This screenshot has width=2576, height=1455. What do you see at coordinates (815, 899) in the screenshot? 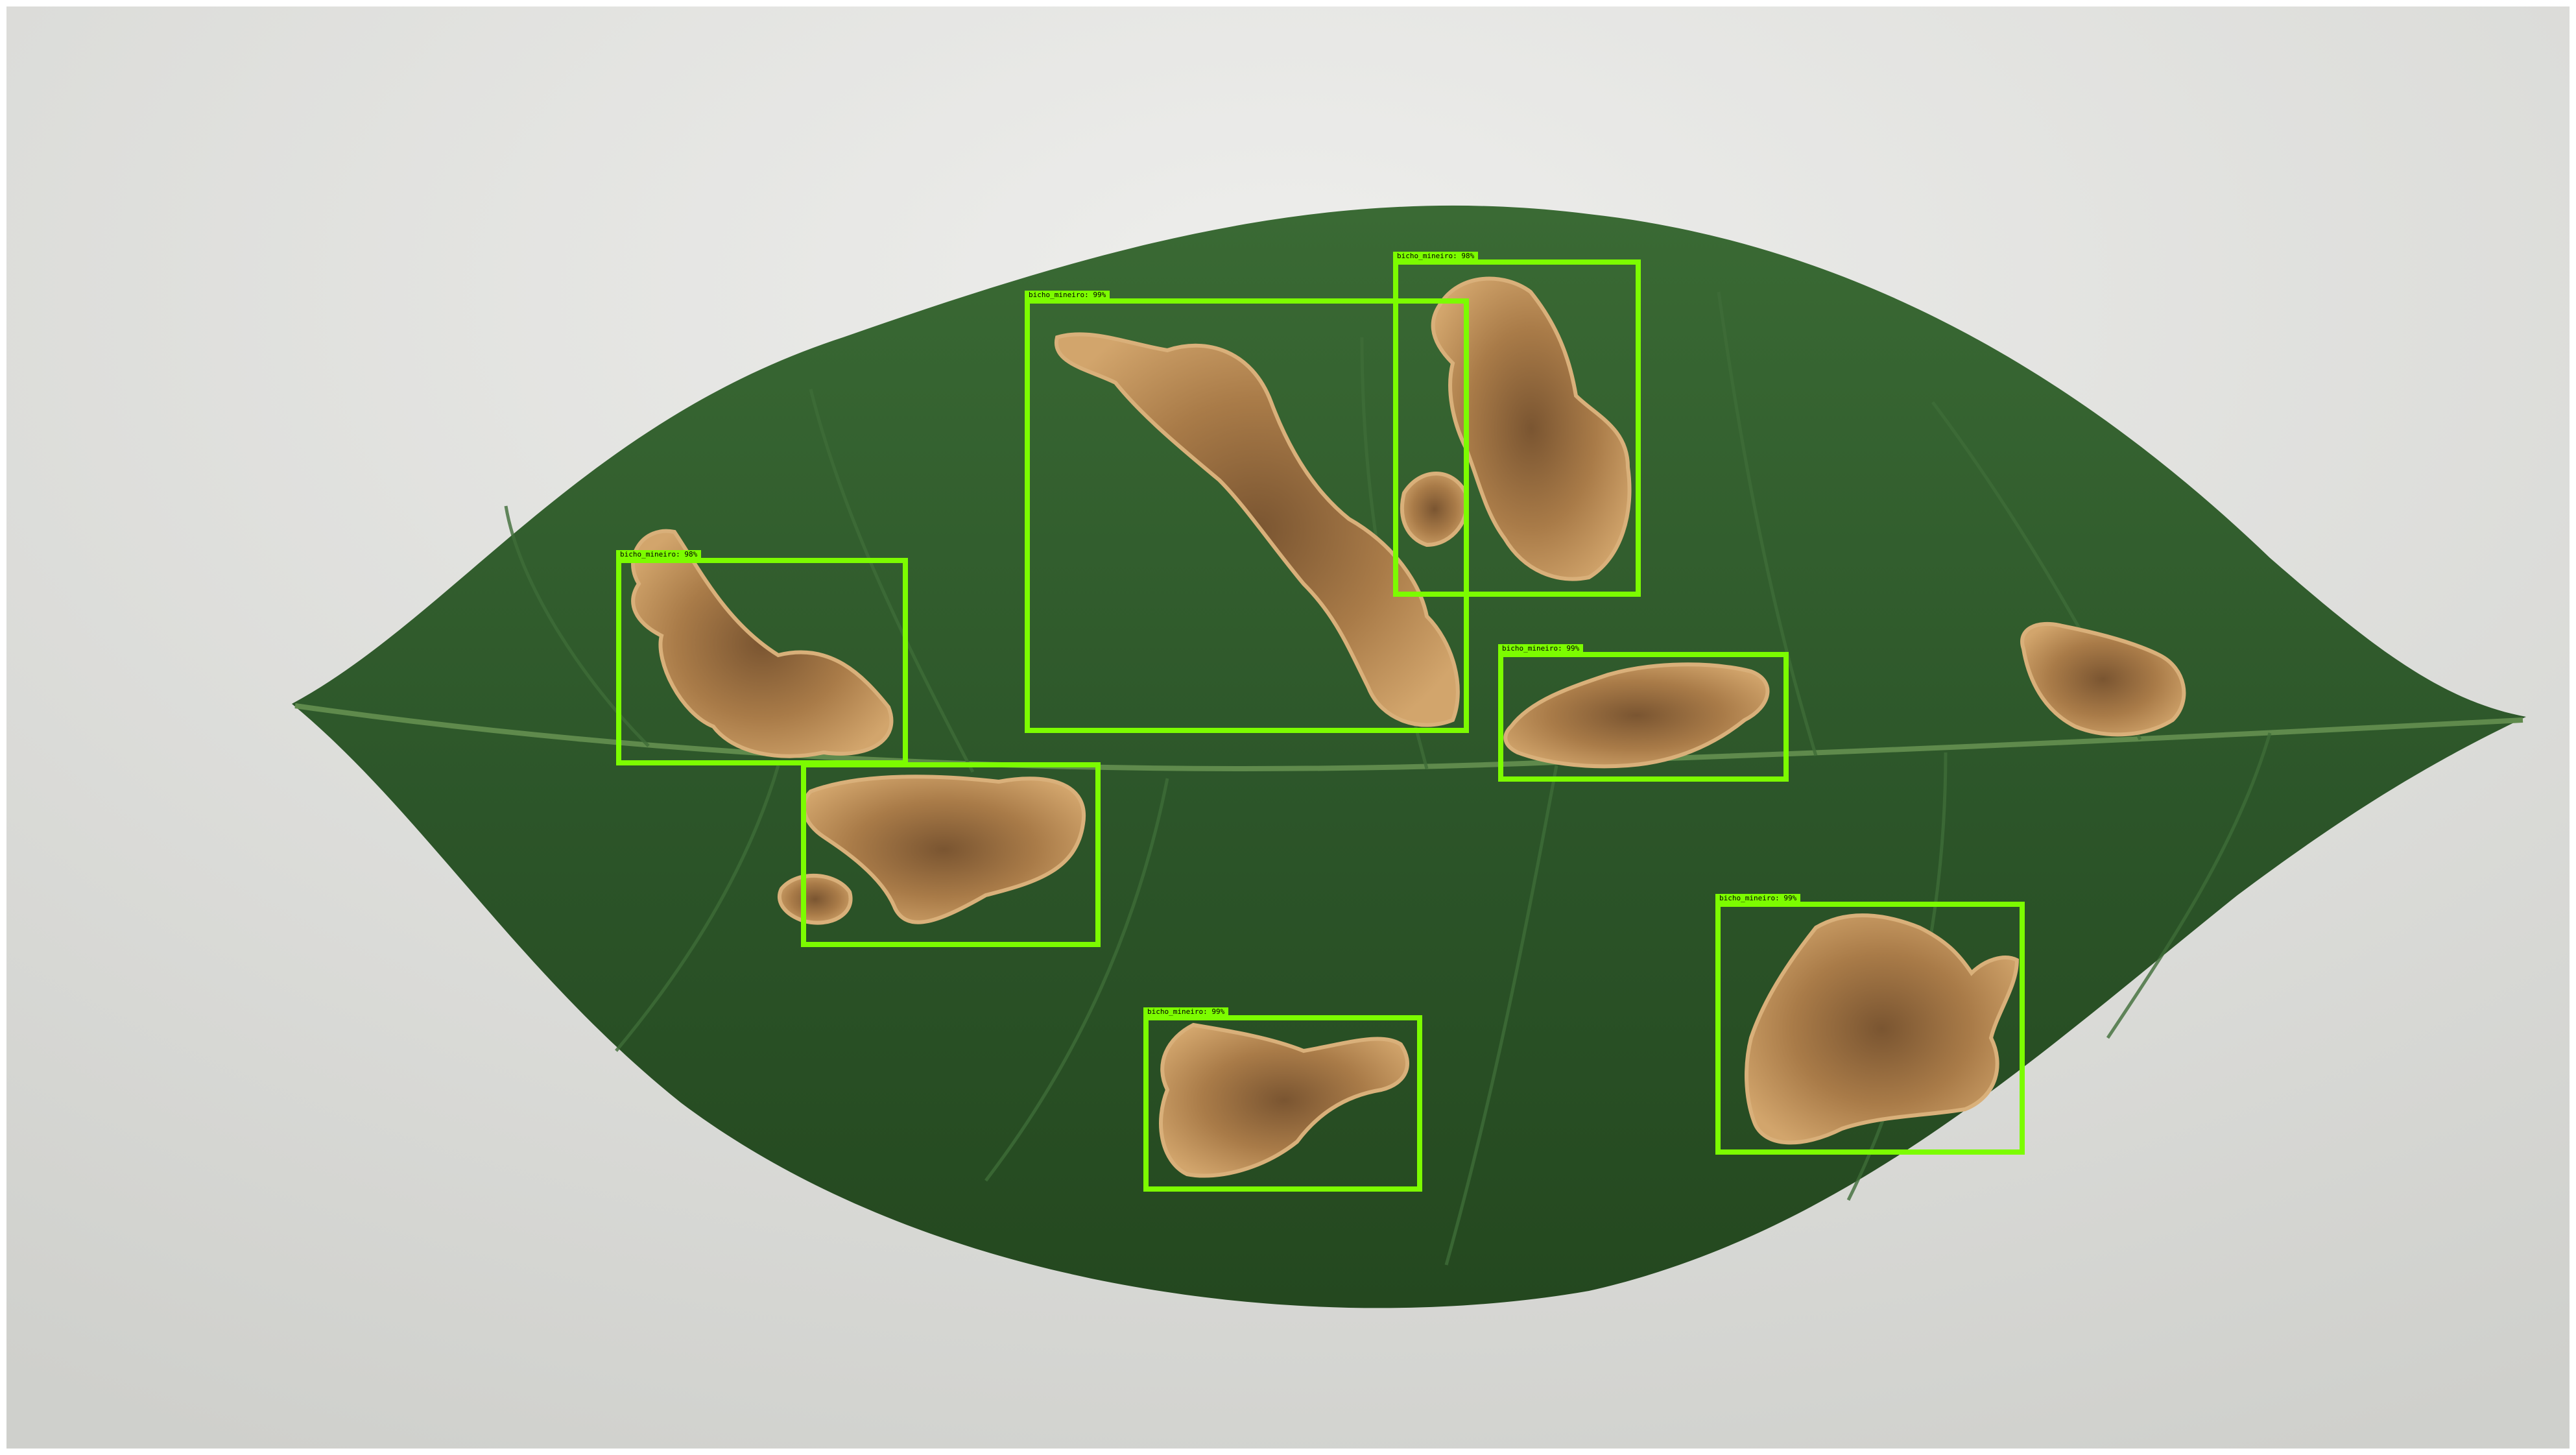
I see `lesion-2b` at bounding box center [815, 899].